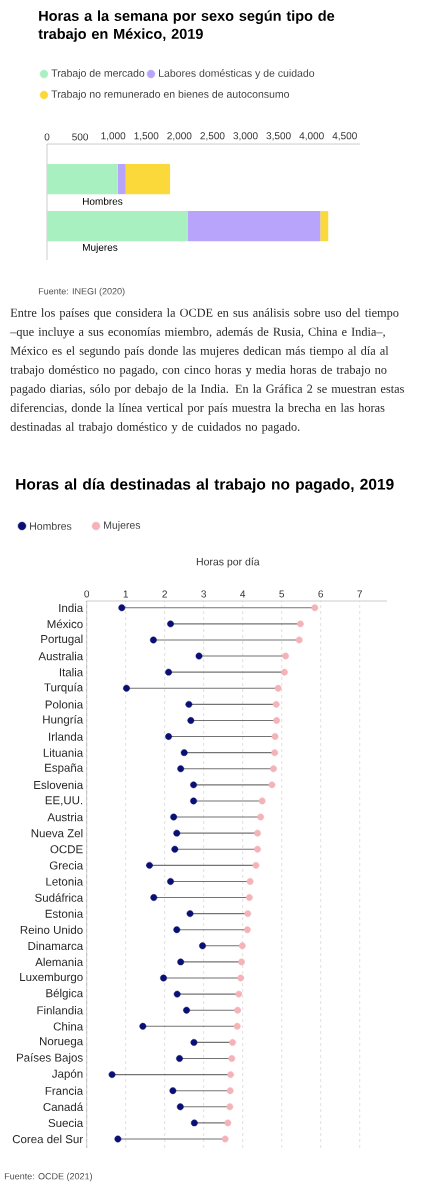  What do you see at coordinates (204, 594) in the screenshot?
I see `x-tick-label: 3` at bounding box center [204, 594].